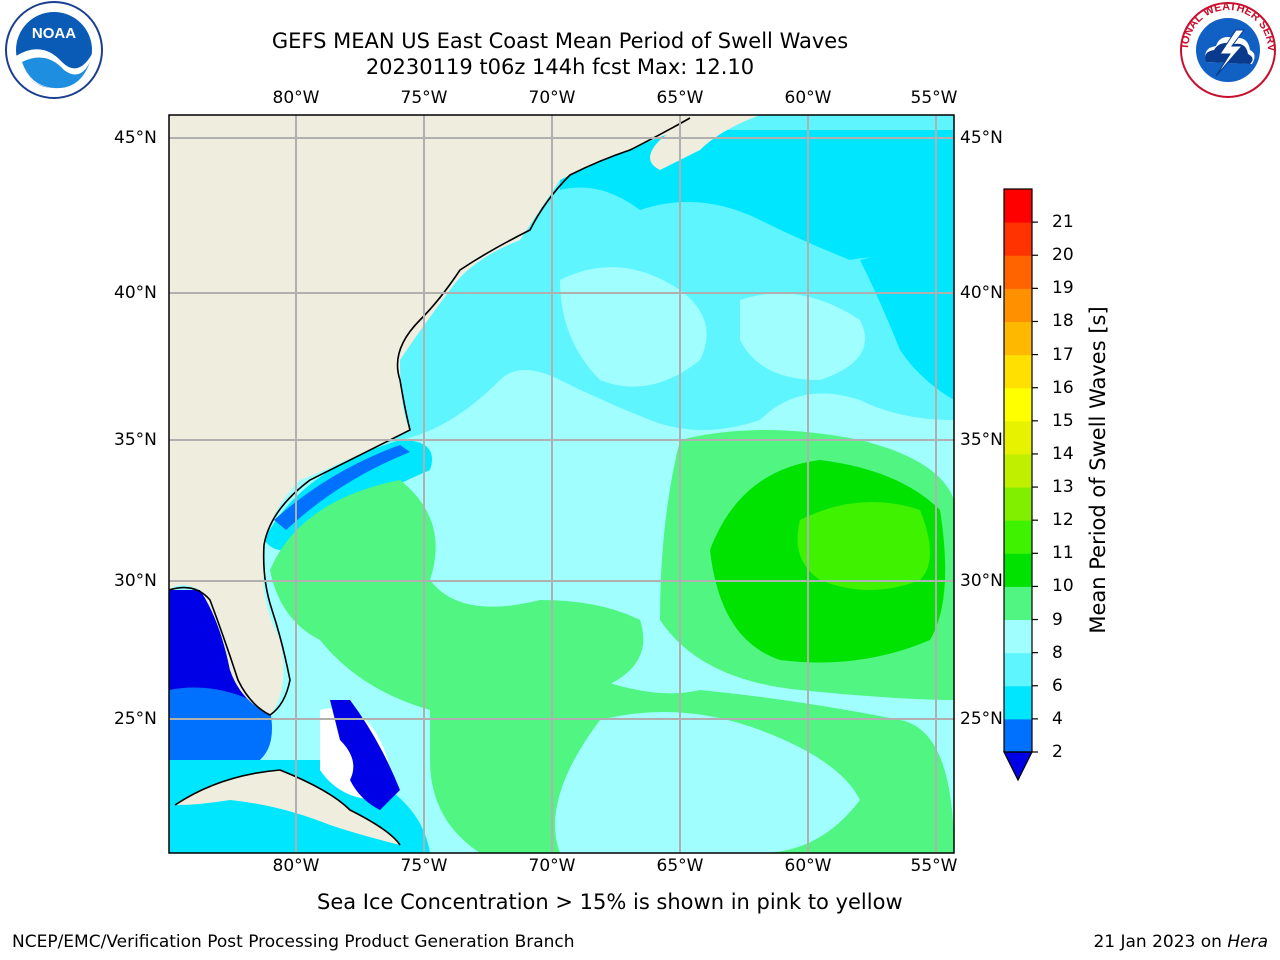  Describe the element at coordinates (1018, 766) in the screenshot. I see `colorbar-extend-below` at that location.